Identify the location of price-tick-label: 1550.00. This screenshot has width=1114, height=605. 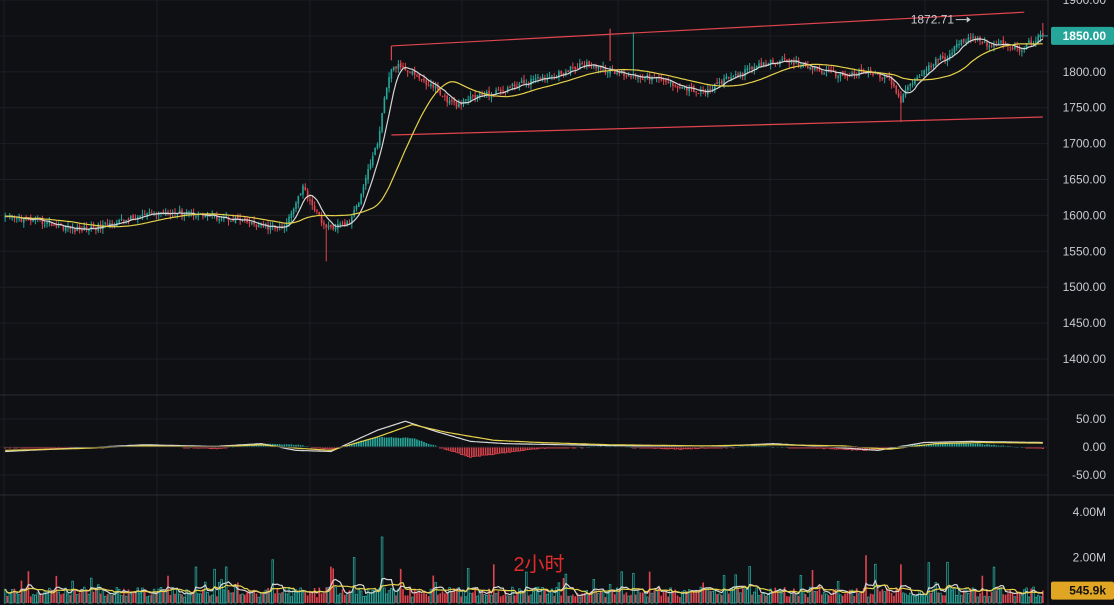
(1085, 251).